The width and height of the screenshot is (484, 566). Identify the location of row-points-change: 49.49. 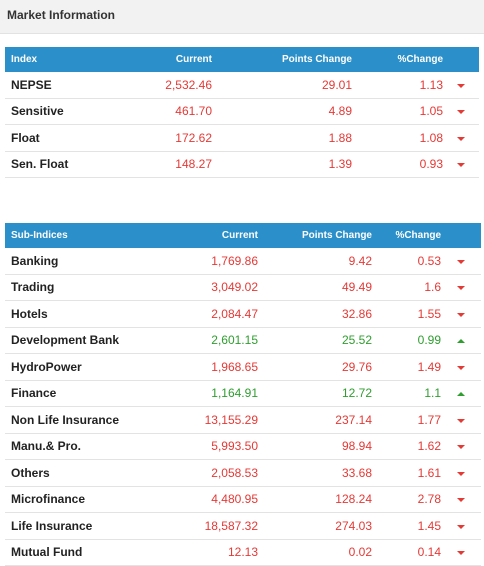
(356, 287).